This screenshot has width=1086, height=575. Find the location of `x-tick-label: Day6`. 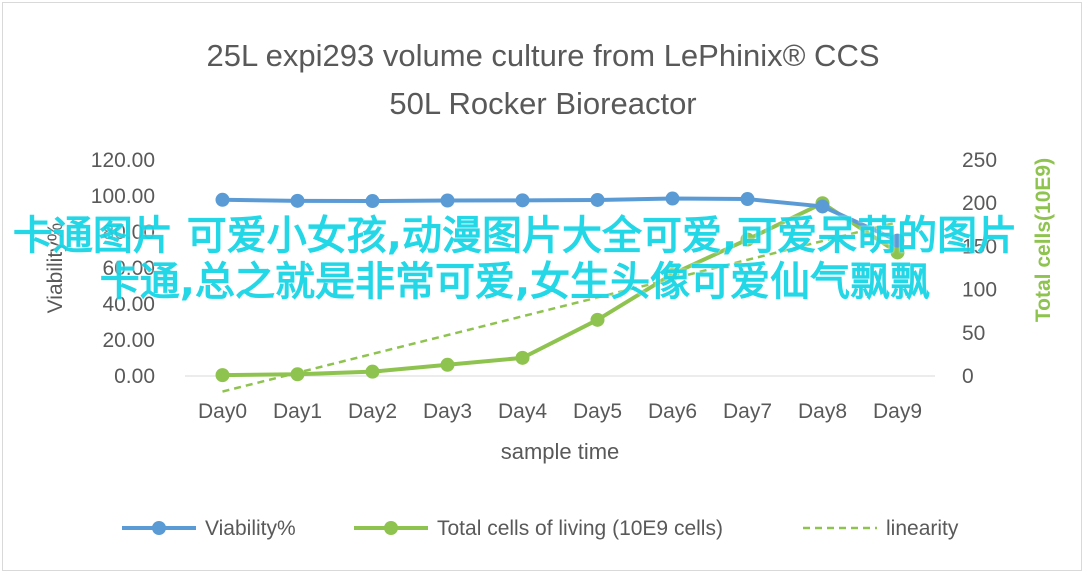

x-tick-label: Day6 is located at coordinates (672, 411).